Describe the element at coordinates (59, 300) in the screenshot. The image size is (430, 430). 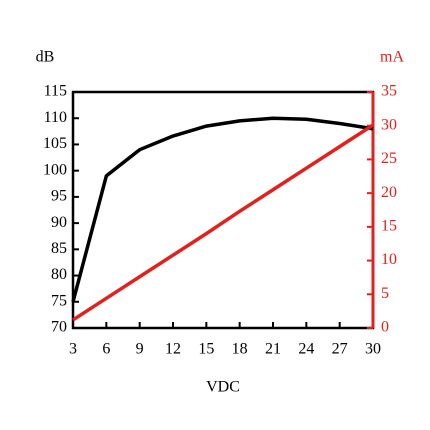
I see `y-tick-label: 75` at that location.